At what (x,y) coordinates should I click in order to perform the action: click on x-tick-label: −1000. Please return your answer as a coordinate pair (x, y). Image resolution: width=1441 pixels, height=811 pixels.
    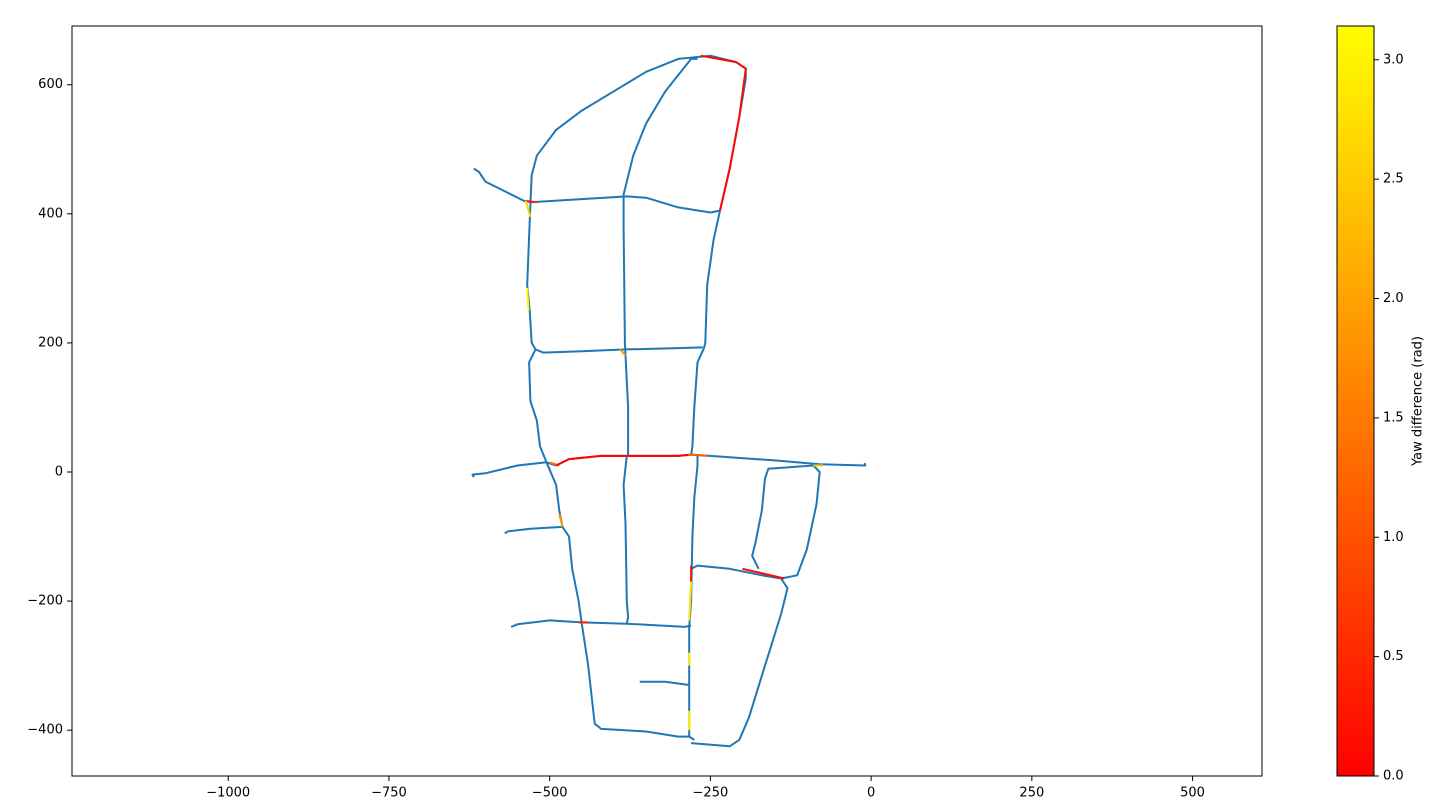
    Looking at the image, I should click on (228, 793).